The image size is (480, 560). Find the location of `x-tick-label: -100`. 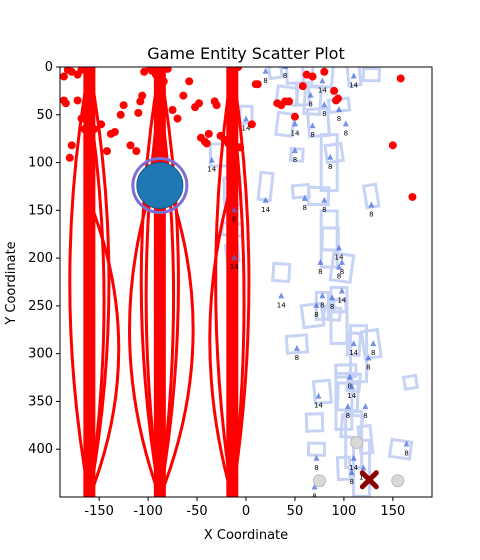

x-tick-label: -100 is located at coordinates (148, 511).